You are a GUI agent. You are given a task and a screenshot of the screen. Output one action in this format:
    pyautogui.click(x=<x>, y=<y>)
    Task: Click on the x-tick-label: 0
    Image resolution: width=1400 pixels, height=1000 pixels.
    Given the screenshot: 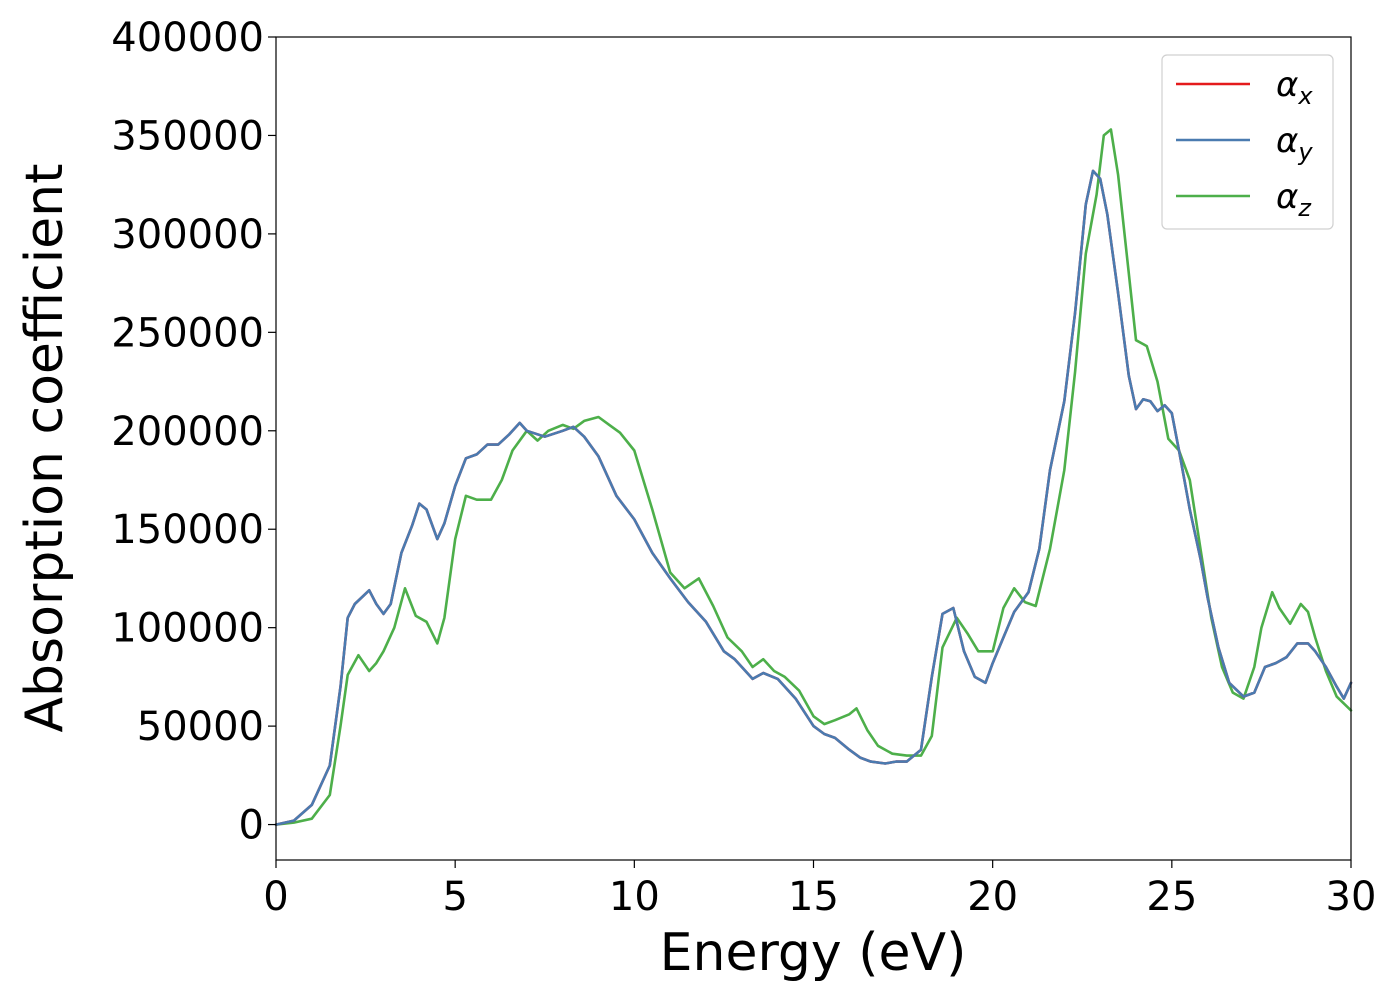 What is the action you would take?
    pyautogui.click(x=275, y=897)
    